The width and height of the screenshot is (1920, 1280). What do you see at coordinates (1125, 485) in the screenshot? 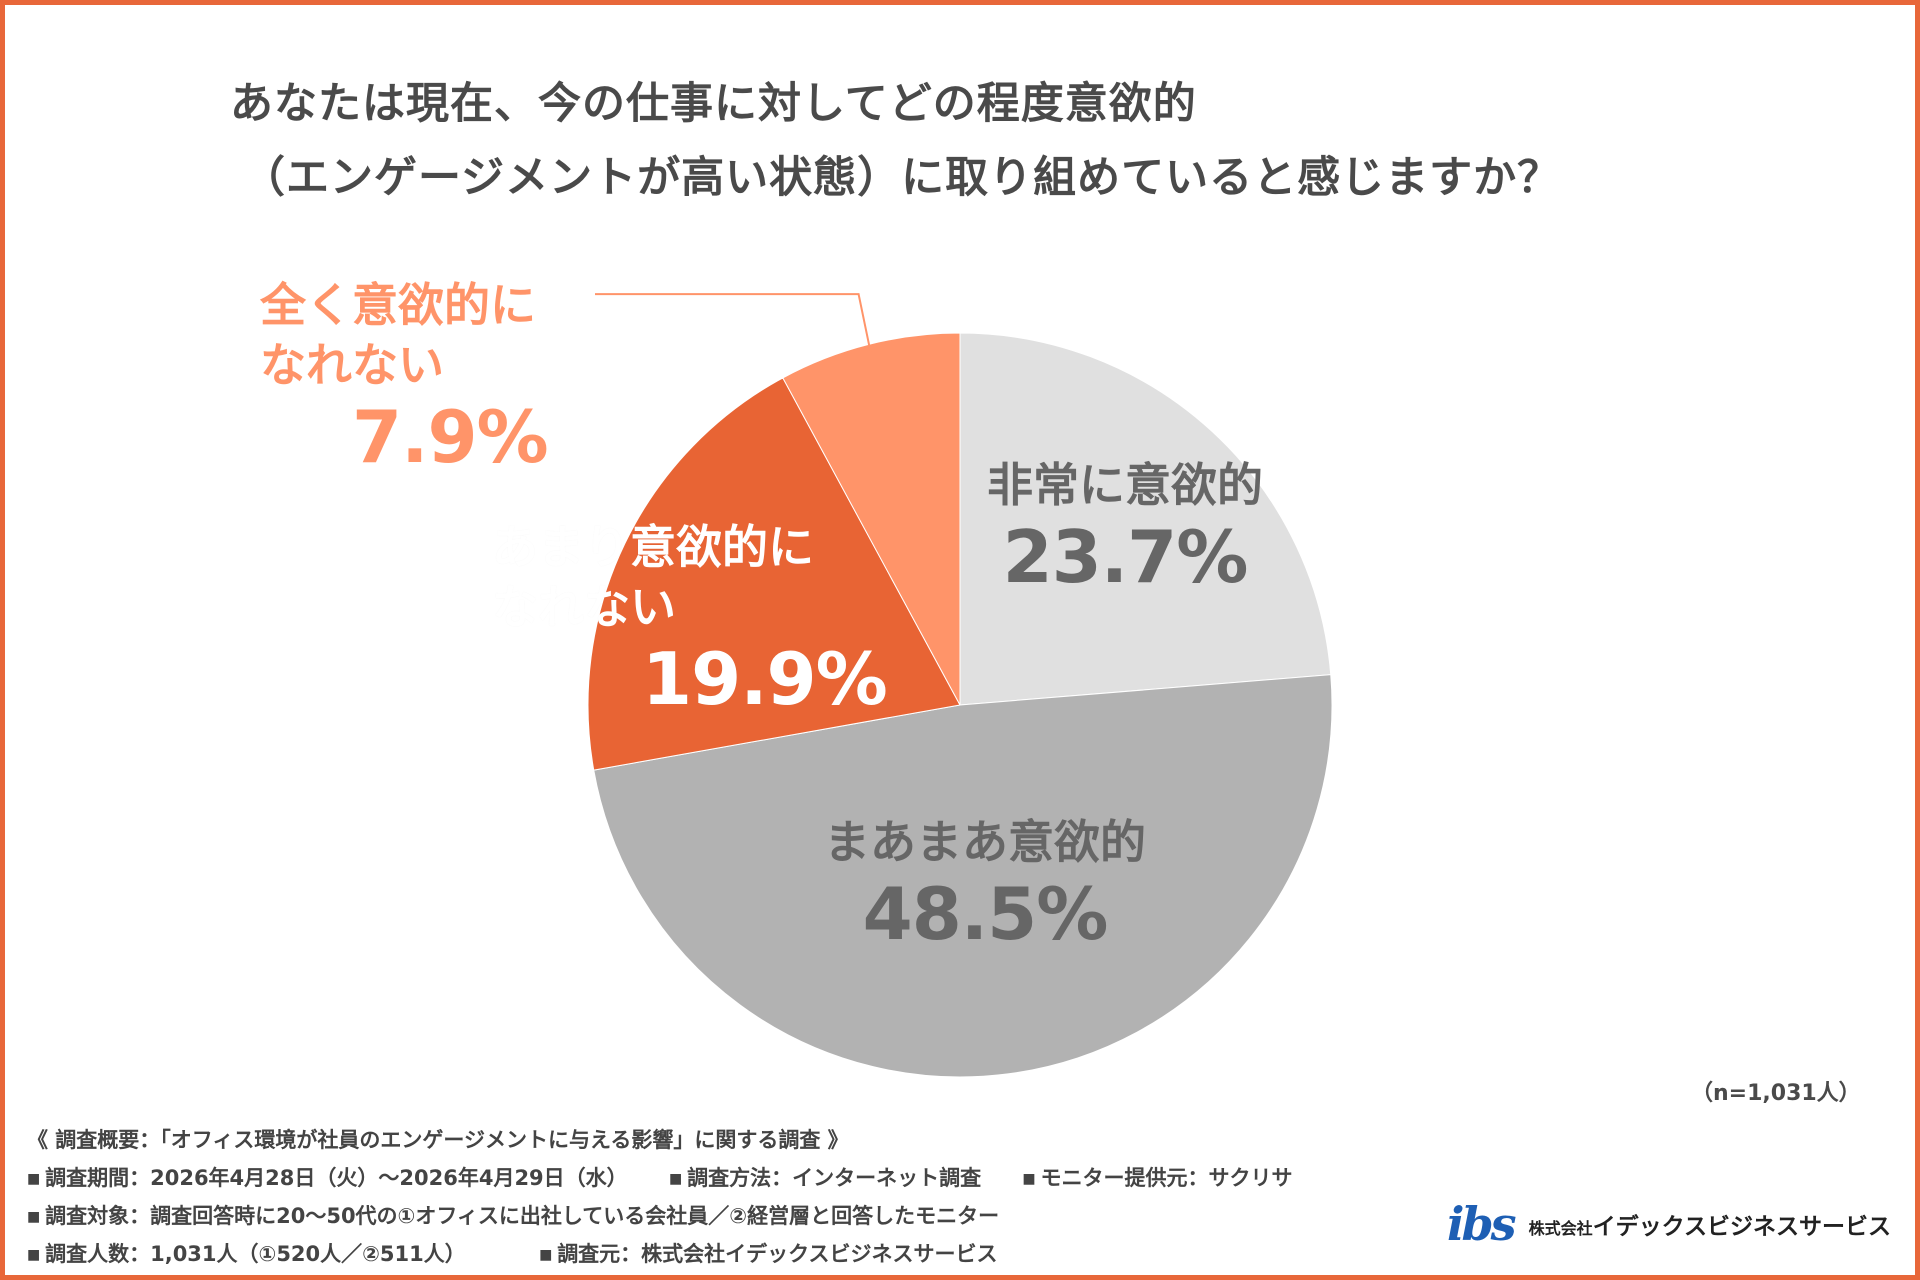
I see `label-very-motivated-category: 非常に意欲的` at bounding box center [1125, 485].